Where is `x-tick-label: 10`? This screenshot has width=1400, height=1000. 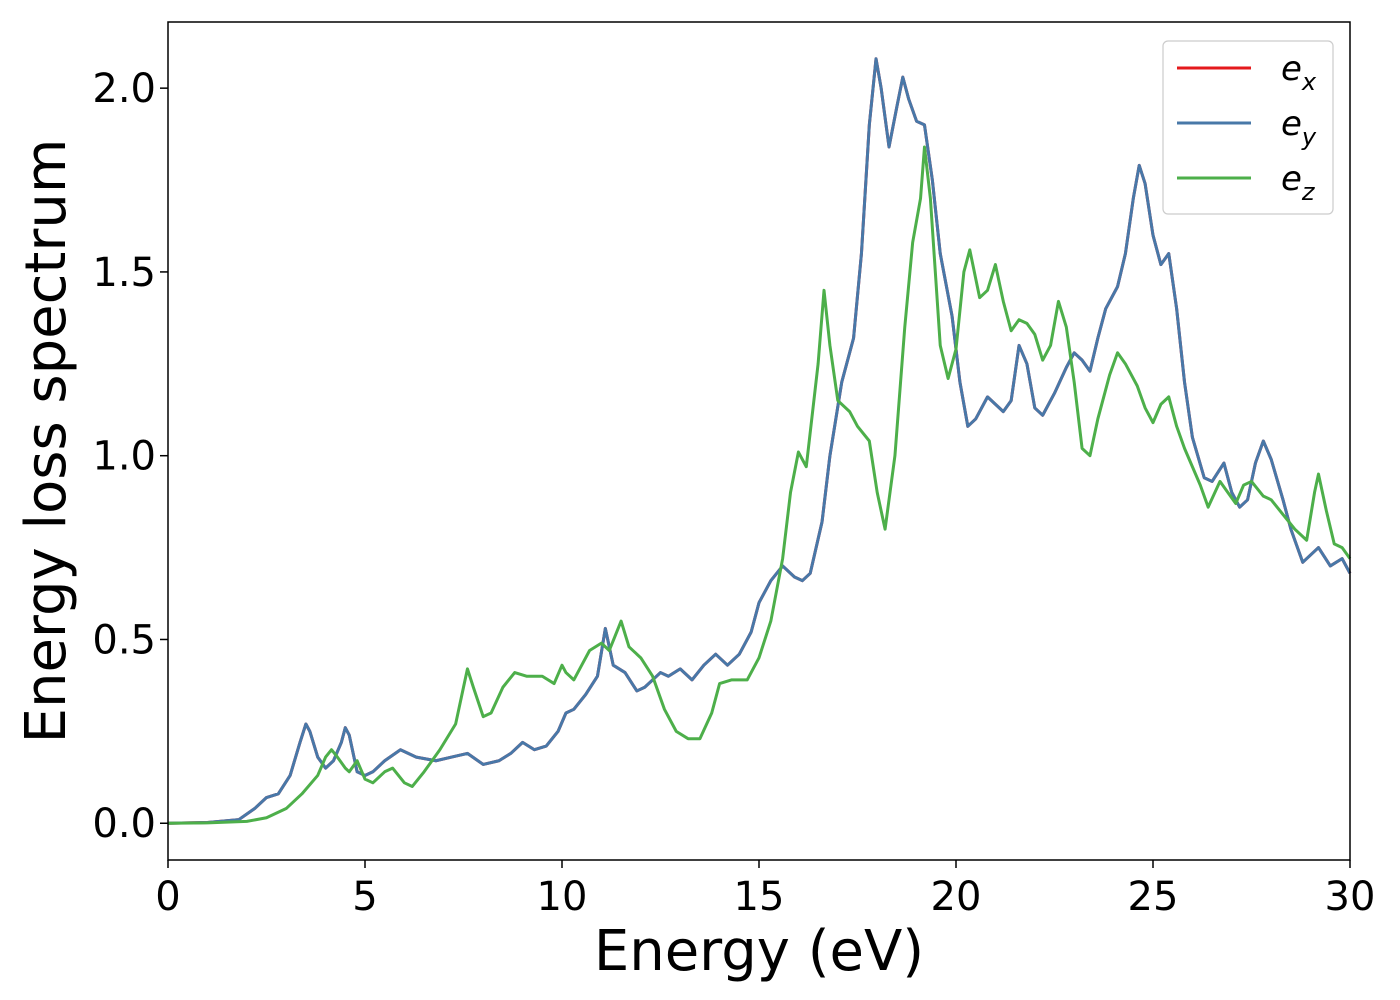
x-tick-label: 10 is located at coordinates (562, 897).